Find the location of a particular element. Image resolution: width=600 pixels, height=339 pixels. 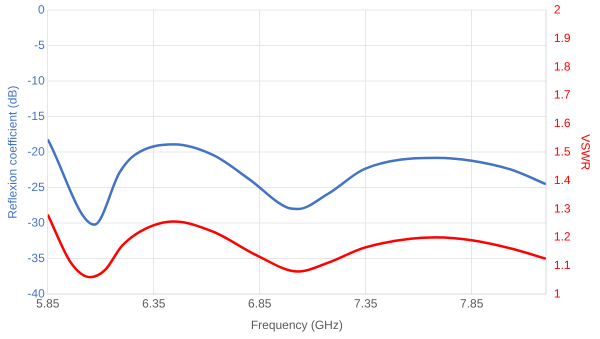

y-tick-label: 0 is located at coordinates (42, 9).